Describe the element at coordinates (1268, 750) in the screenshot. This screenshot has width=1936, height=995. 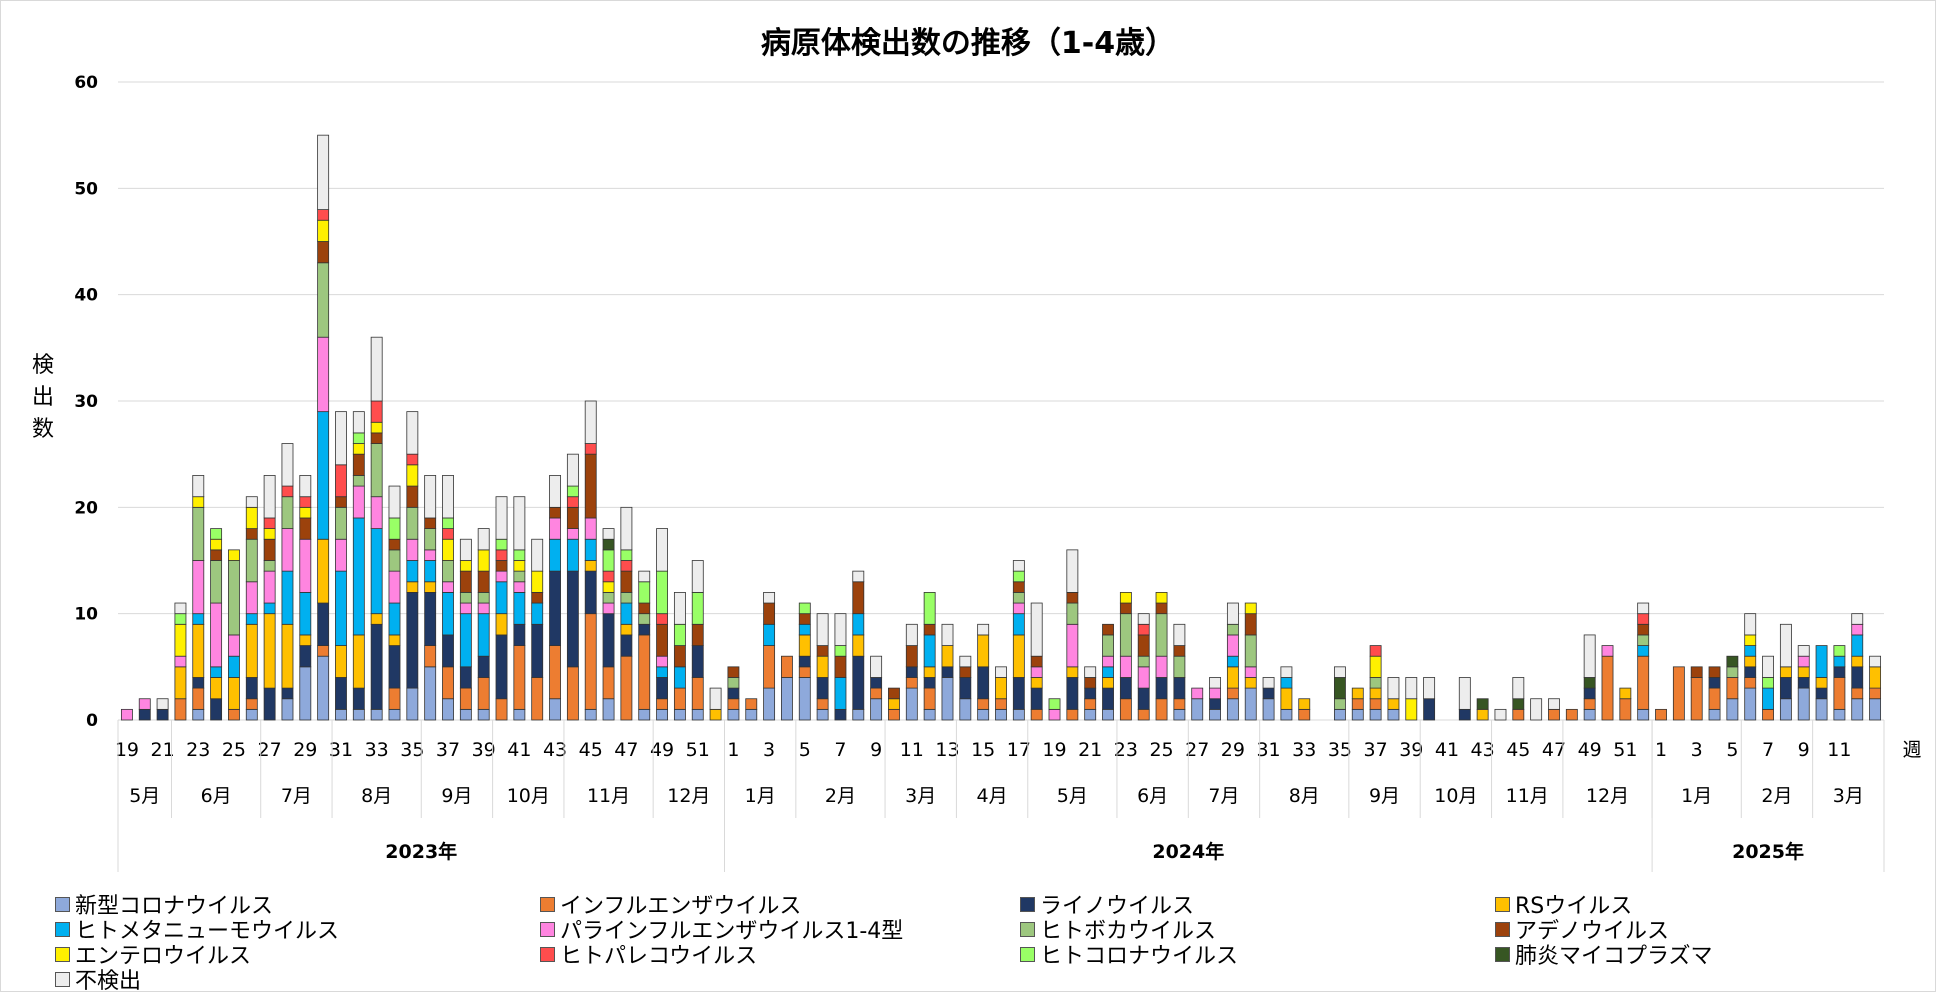
I see `x-tick-label: 31` at that location.